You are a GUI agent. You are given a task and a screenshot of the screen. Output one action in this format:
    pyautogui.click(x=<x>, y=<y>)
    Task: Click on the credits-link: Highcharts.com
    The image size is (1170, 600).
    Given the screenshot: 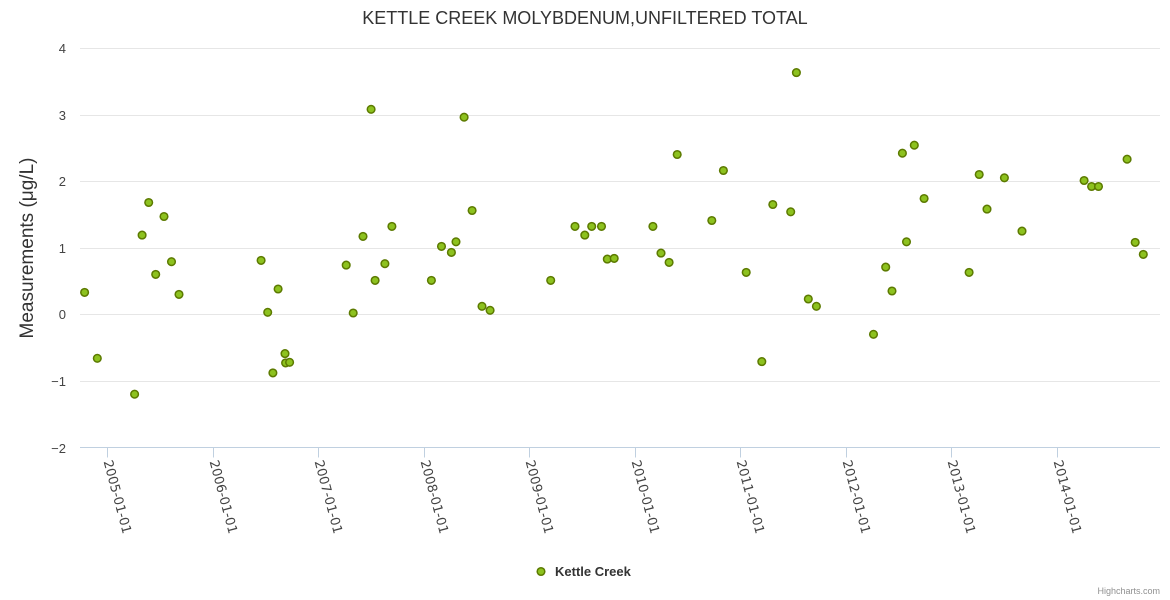 What is the action you would take?
    pyautogui.click(x=1128, y=591)
    